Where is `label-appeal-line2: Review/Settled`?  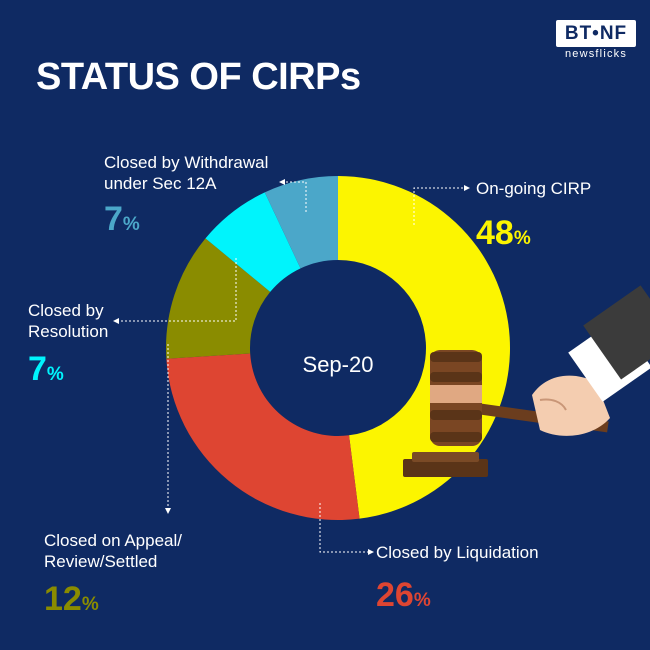
label-appeal-line2: Review/Settled is located at coordinates (101, 561).